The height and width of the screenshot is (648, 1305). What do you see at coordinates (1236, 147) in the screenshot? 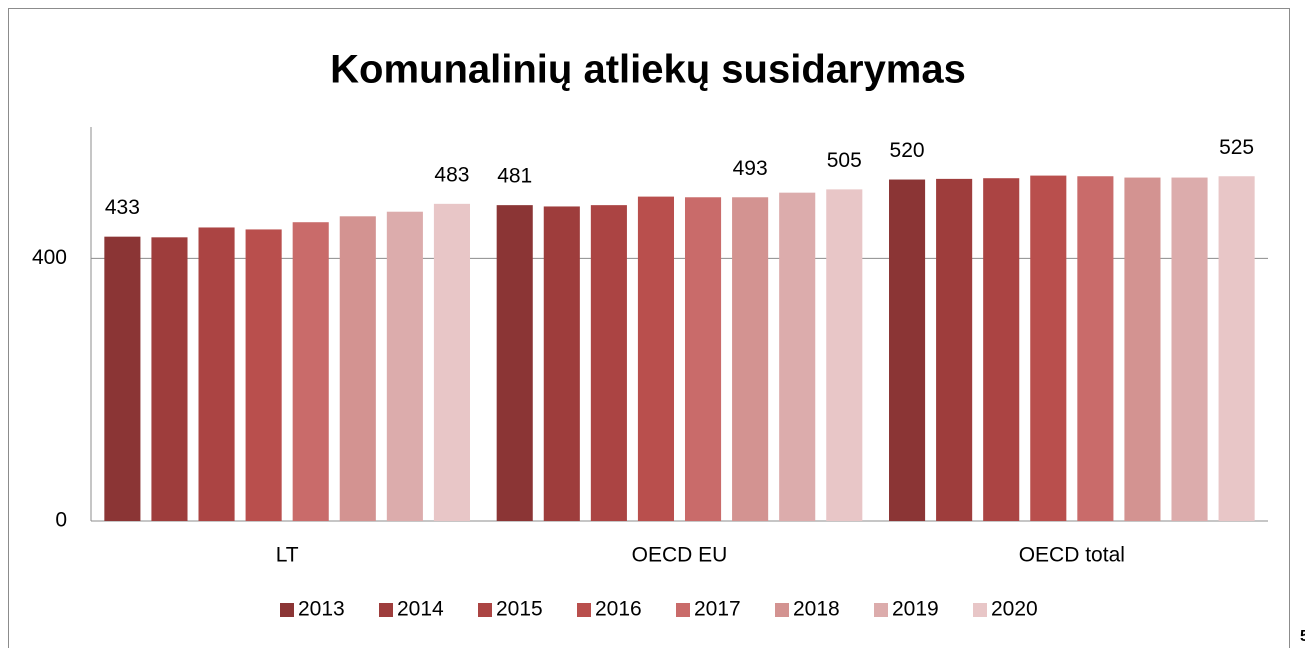
I see `data-label: 525` at bounding box center [1236, 147].